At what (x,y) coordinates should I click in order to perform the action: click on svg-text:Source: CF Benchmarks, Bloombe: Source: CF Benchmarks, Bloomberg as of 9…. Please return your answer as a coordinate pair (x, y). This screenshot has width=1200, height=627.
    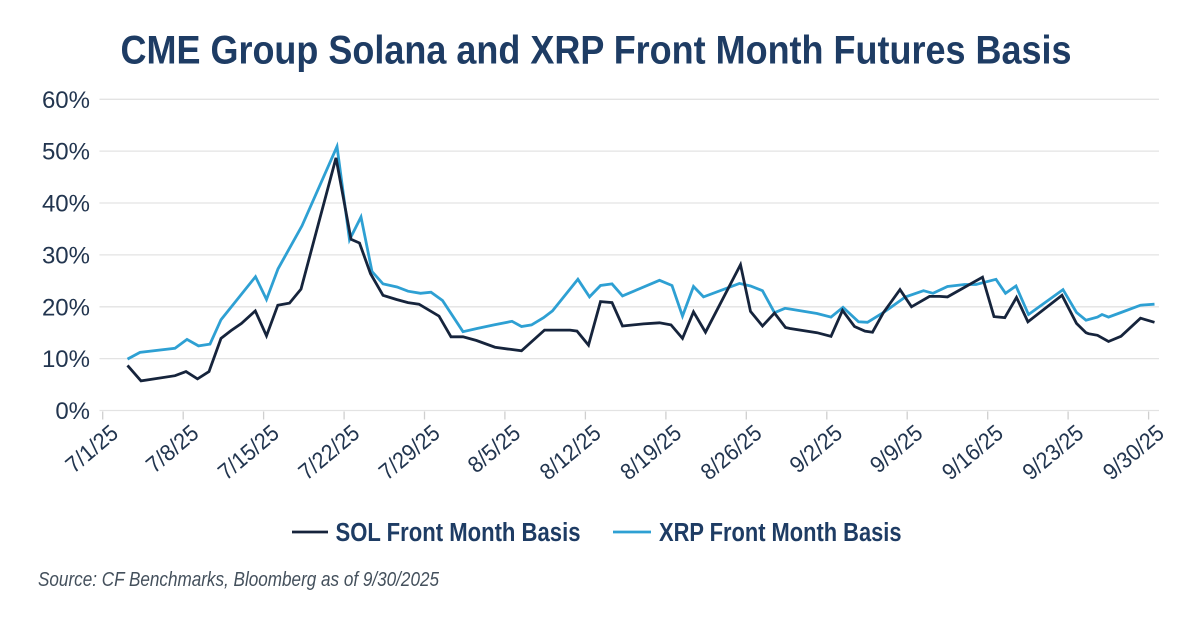
    Looking at the image, I should click on (239, 580).